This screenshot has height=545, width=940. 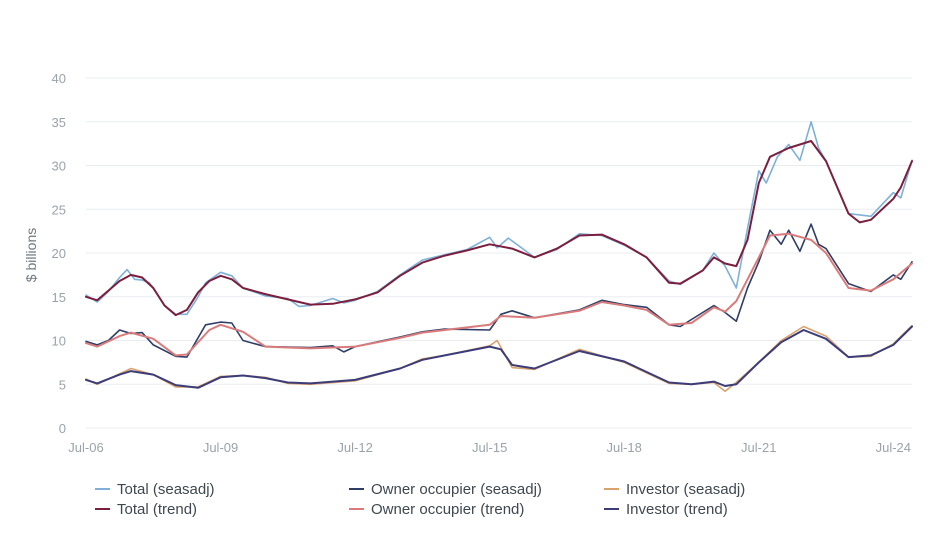 I want to click on x-tick-label: Jul-15, so click(x=489, y=447).